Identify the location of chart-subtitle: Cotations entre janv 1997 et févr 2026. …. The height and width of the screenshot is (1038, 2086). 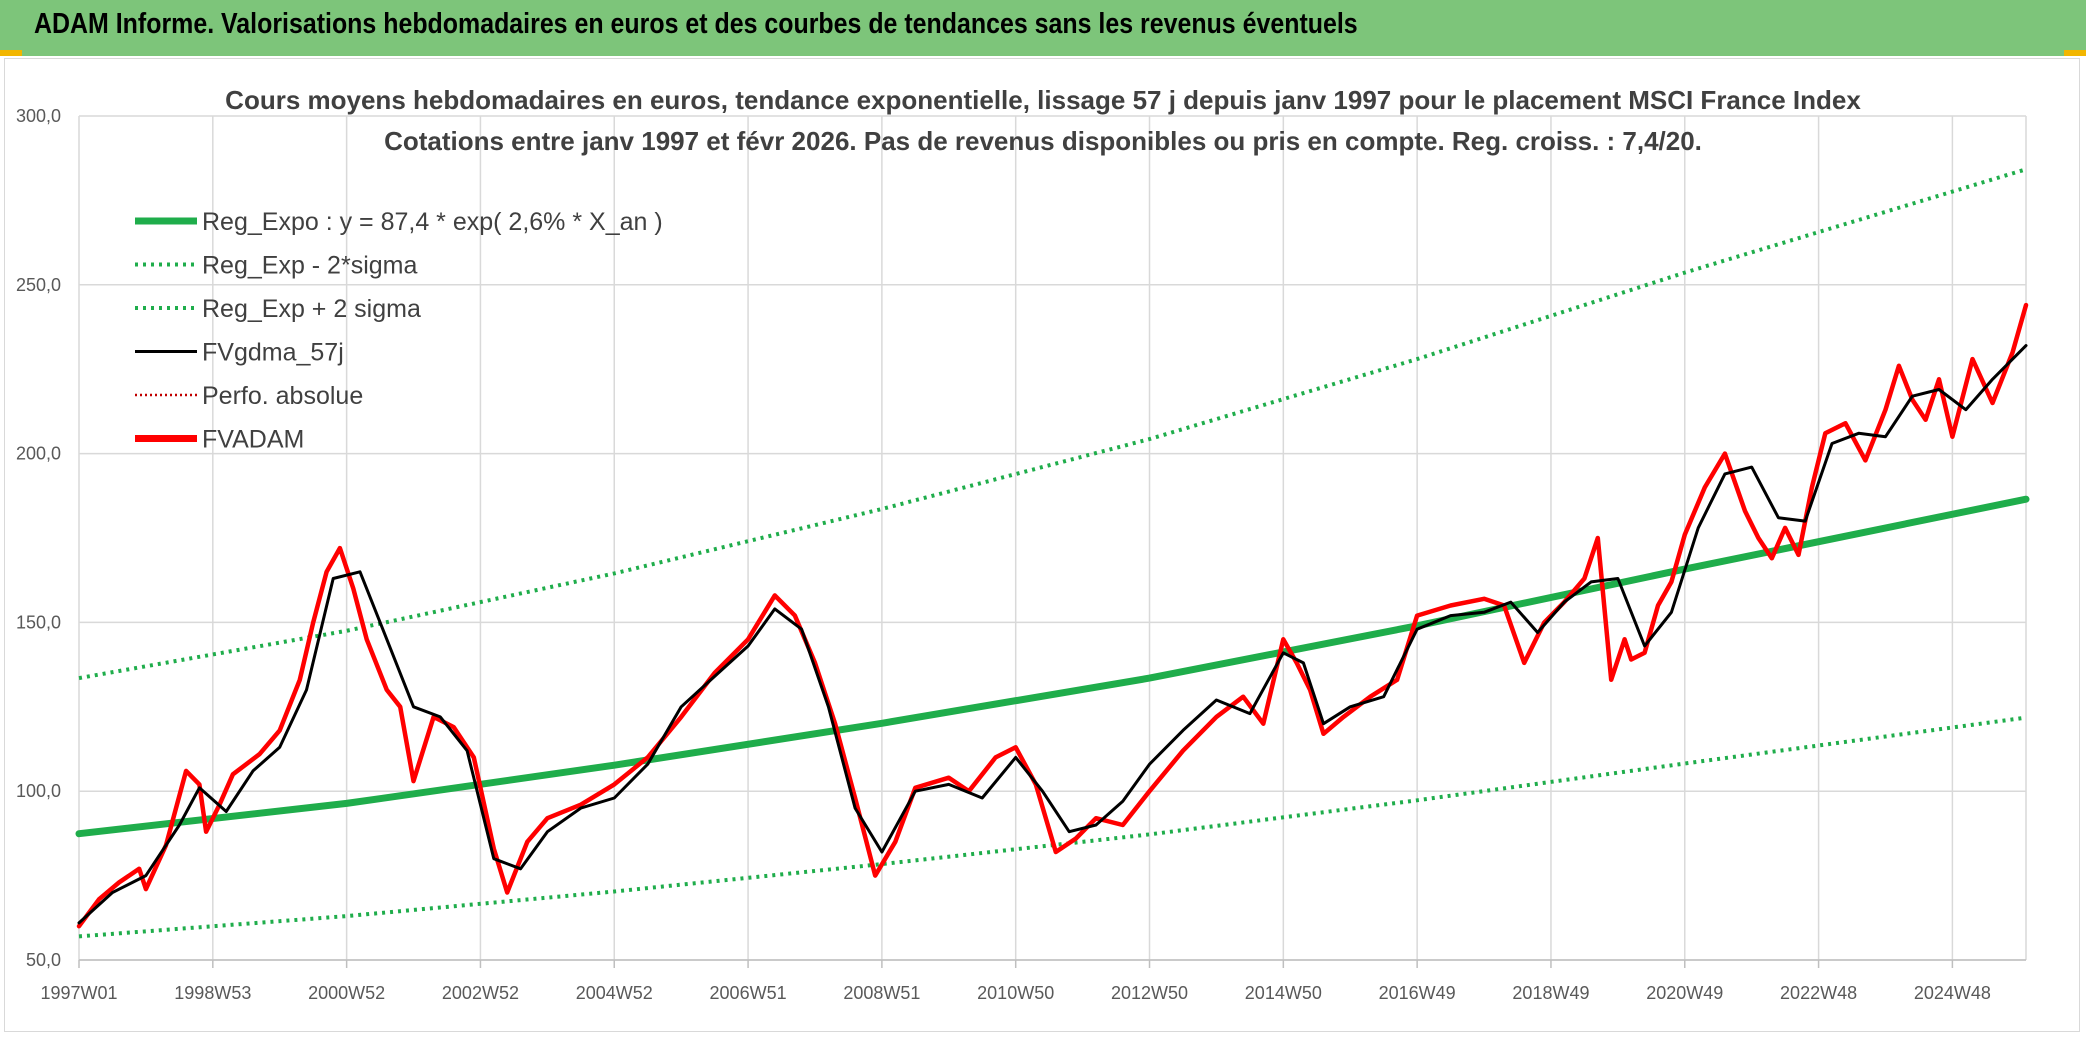
(1043, 141).